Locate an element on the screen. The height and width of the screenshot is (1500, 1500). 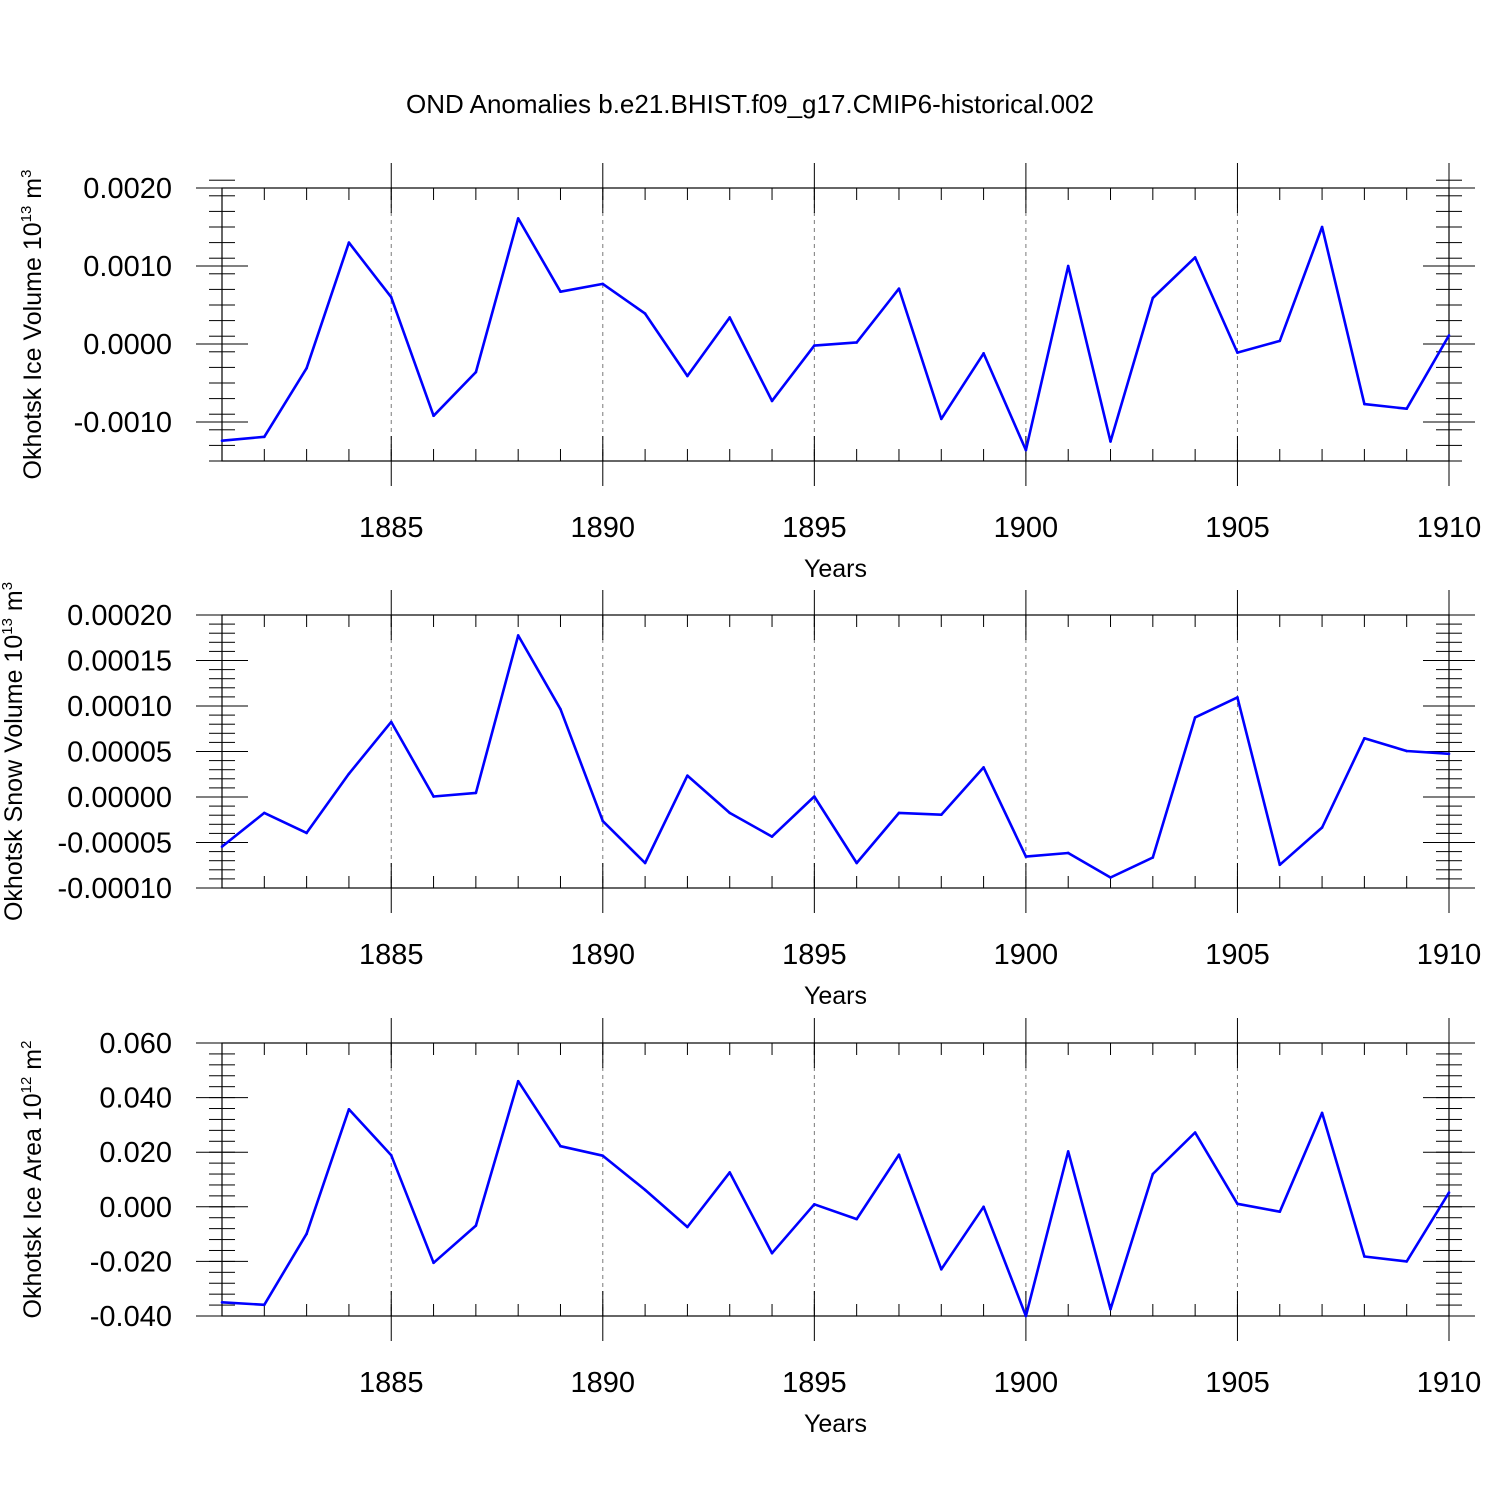
y-tick-label: 0.0000 is located at coordinates (127, 345).